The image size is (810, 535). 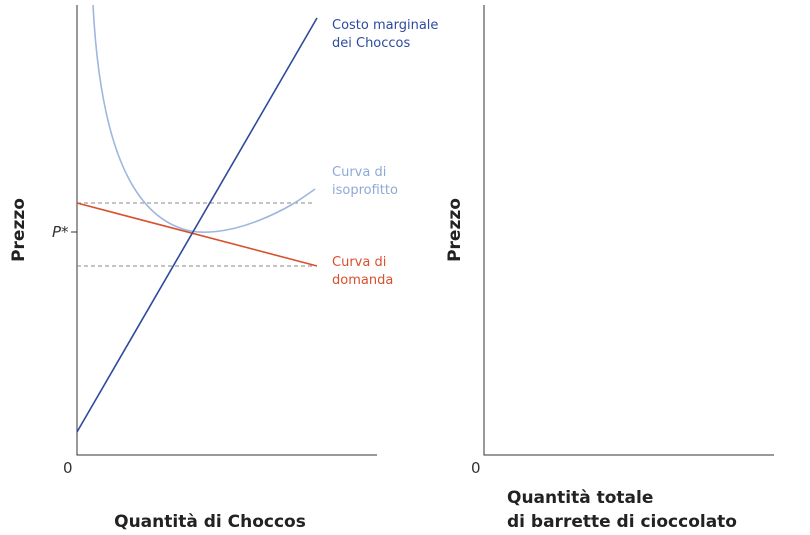 I want to click on isoprofit-label: isoprofitto, so click(x=365, y=190).